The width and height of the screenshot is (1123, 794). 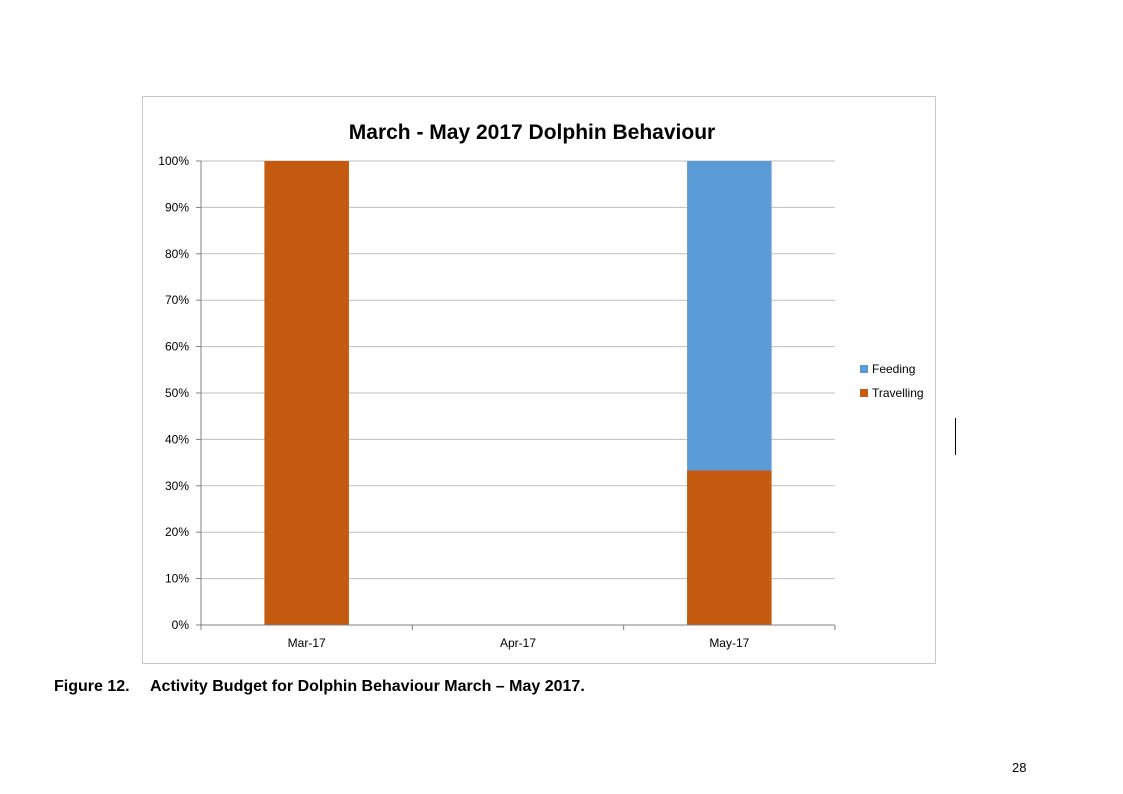 What do you see at coordinates (177, 347) in the screenshot?
I see `y-tick-label: 60%` at bounding box center [177, 347].